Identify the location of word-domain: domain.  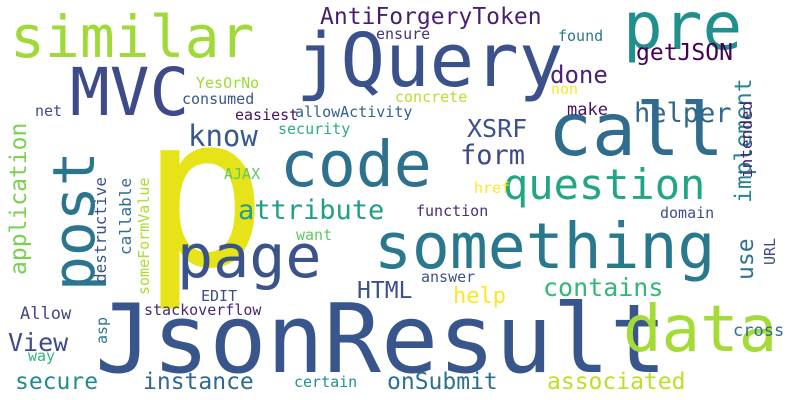
(687, 213).